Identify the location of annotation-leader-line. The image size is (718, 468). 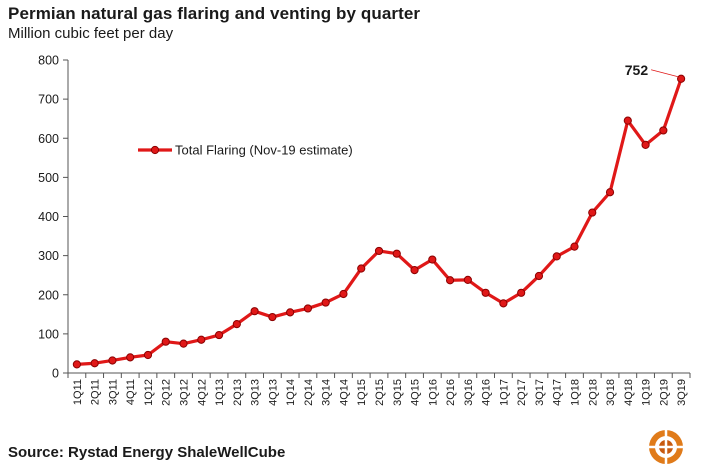
(665, 73).